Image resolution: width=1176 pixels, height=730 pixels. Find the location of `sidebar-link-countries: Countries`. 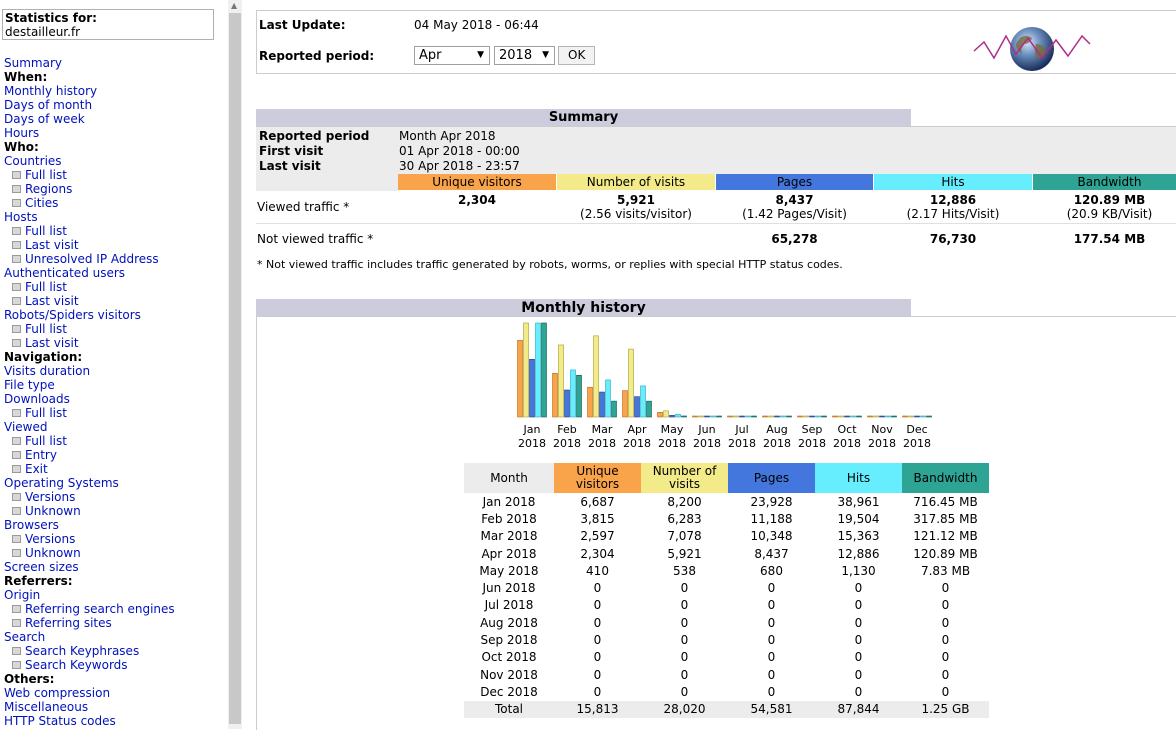

sidebar-link-countries: Countries is located at coordinates (33, 161).